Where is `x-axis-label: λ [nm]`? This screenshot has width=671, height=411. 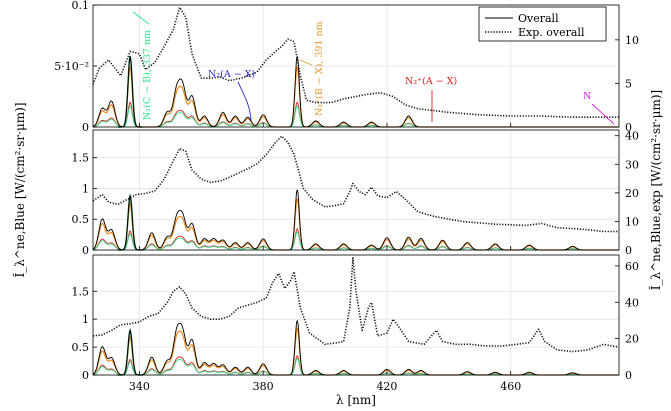 x-axis-label: λ [nm] is located at coordinates (356, 400).